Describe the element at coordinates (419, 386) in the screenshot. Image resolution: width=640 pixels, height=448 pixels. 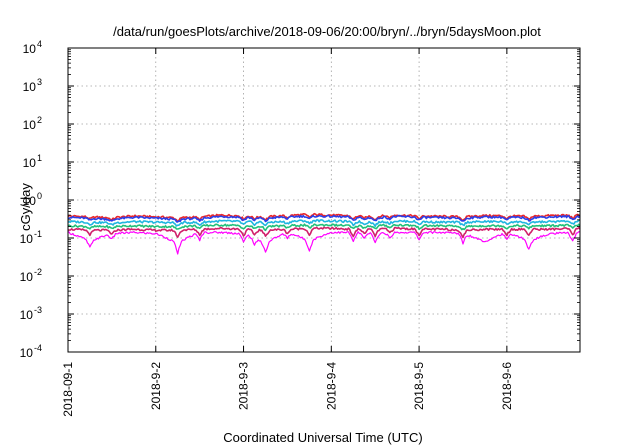
I see `x-tick-label: 2018-9-5` at that location.